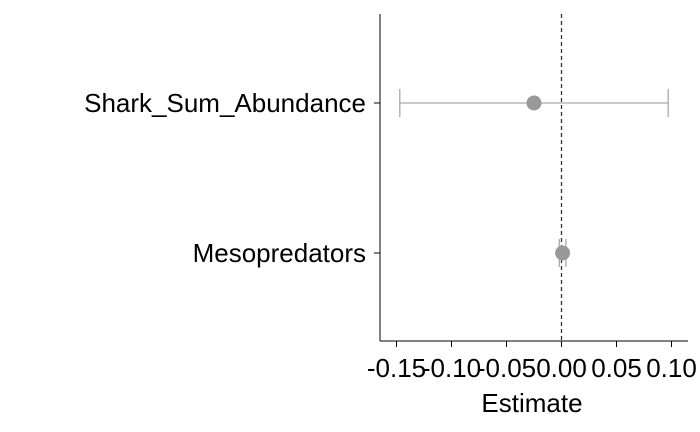  Describe the element at coordinates (396, 368) in the screenshot. I see `x-tick-label: -0.15` at that location.